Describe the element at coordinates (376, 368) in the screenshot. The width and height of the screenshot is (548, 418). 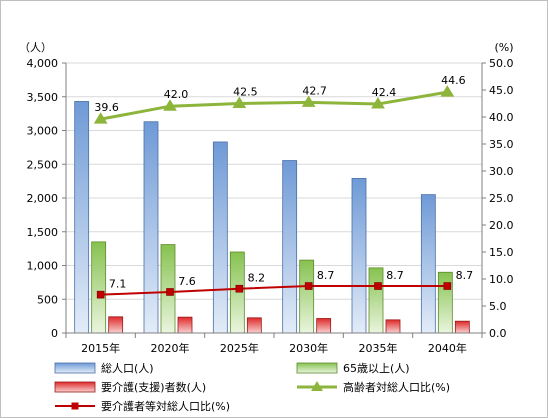
I see `legend-aged-65-plus-label: 65歳以上(人)` at that location.